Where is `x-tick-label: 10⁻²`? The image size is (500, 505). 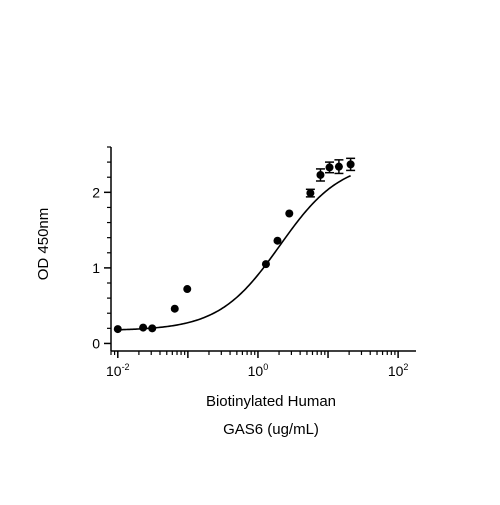 x-tick-label: 10⁻² is located at coordinates (118, 370).